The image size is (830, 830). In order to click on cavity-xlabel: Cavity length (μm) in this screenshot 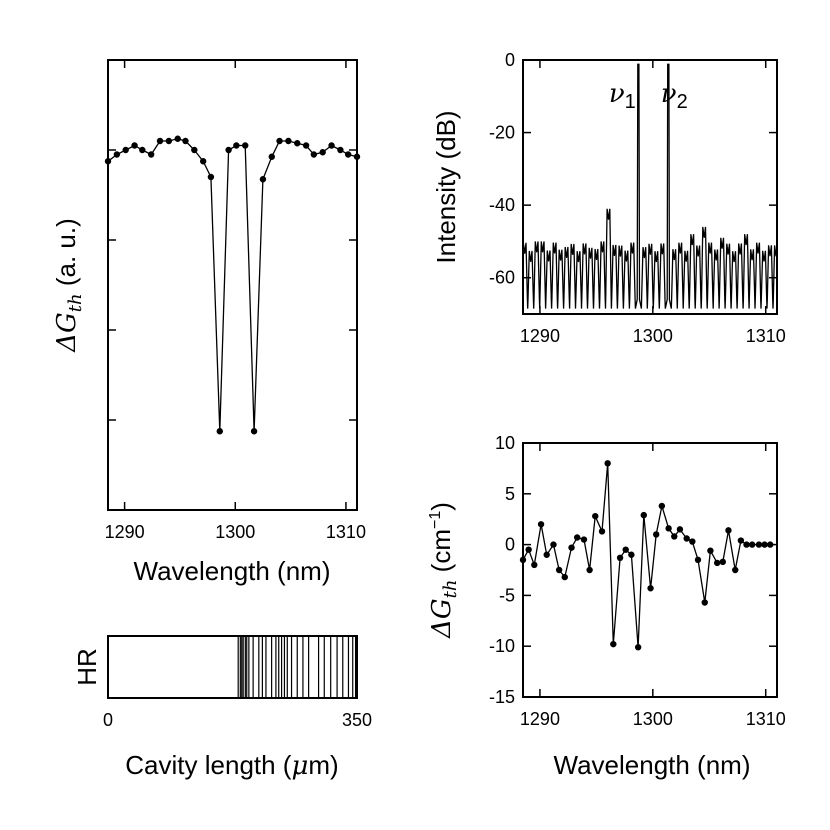, I will do `click(231, 765)`.